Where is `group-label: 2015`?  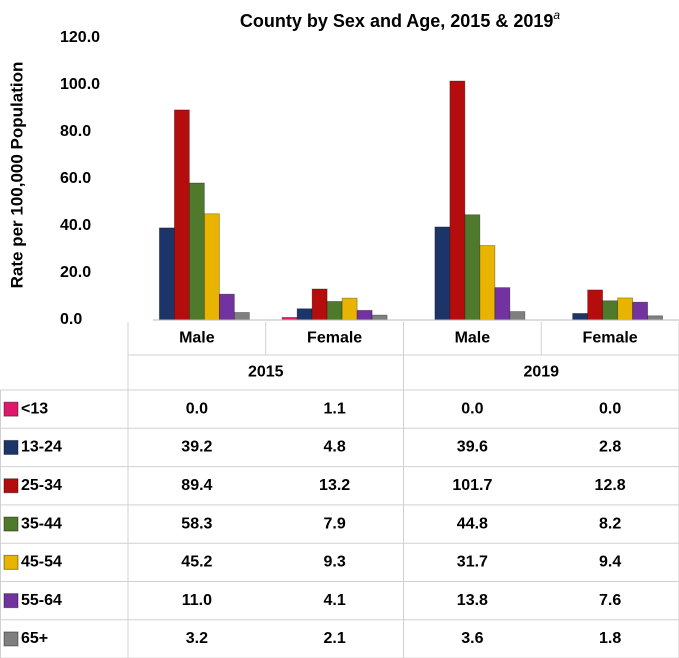 group-label: 2015 is located at coordinates (266, 372).